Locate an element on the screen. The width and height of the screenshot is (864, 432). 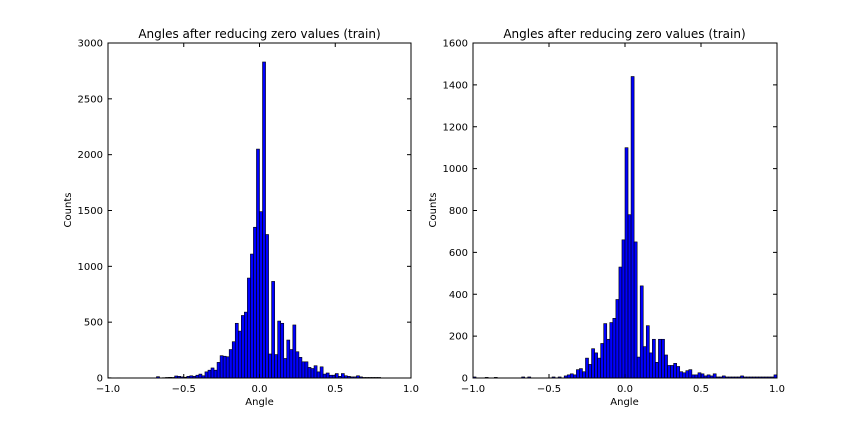
y-tick-label: 1000 is located at coordinates (90, 267).